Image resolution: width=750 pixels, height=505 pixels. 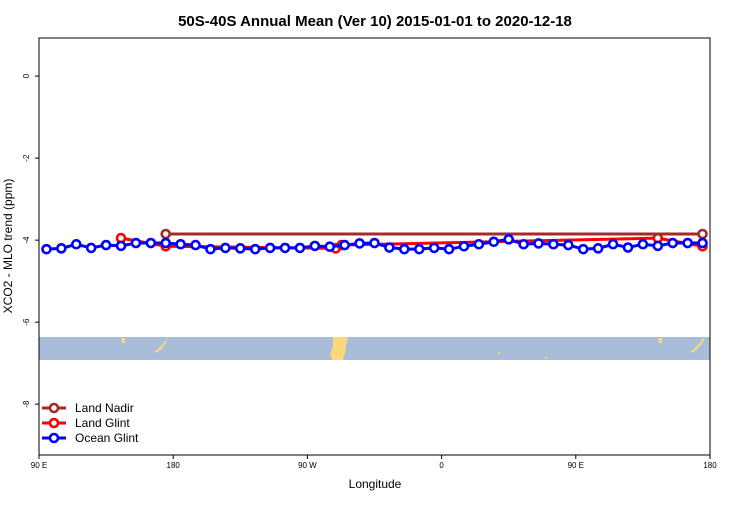 I want to click on map-land-south-america, so click(x=339, y=348).